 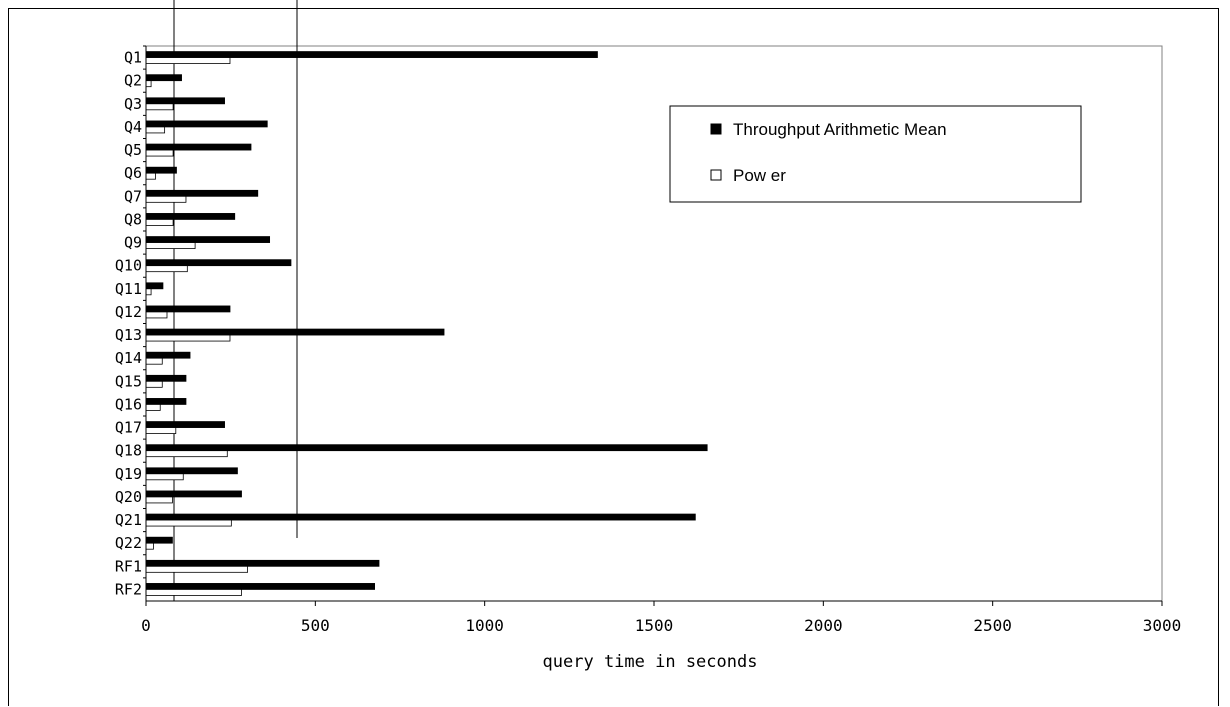 What do you see at coordinates (159, 540) in the screenshot?
I see `bar-throughput-q22` at bounding box center [159, 540].